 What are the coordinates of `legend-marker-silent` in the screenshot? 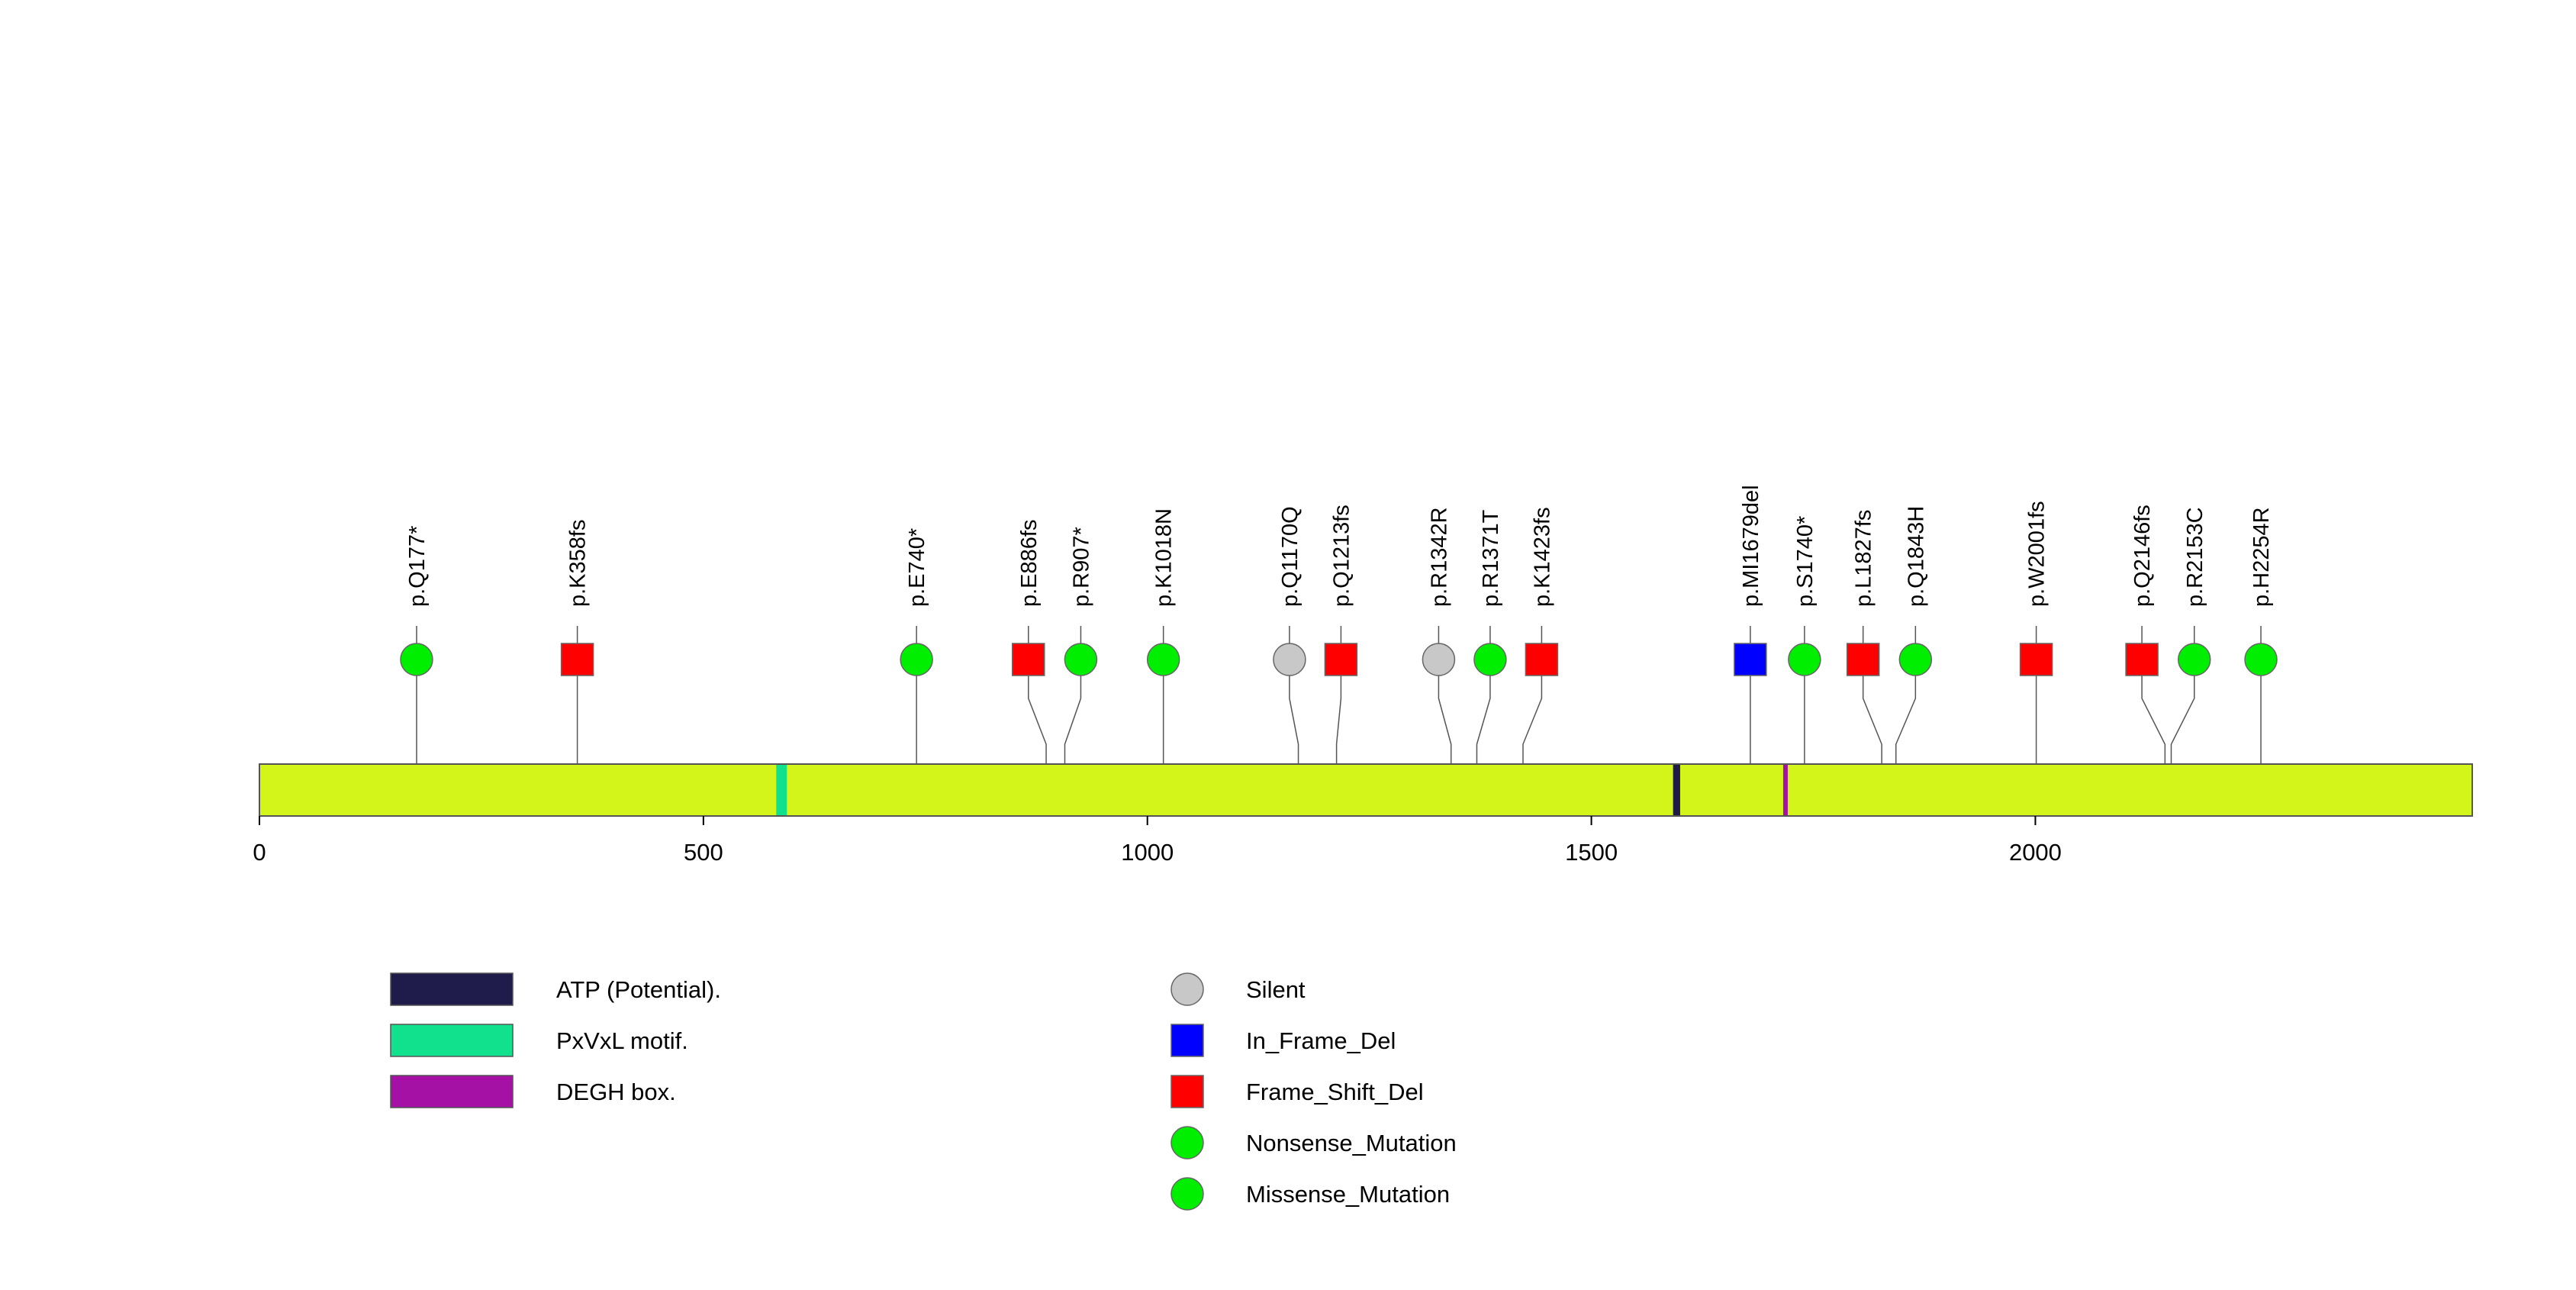 It's located at (1187, 989).